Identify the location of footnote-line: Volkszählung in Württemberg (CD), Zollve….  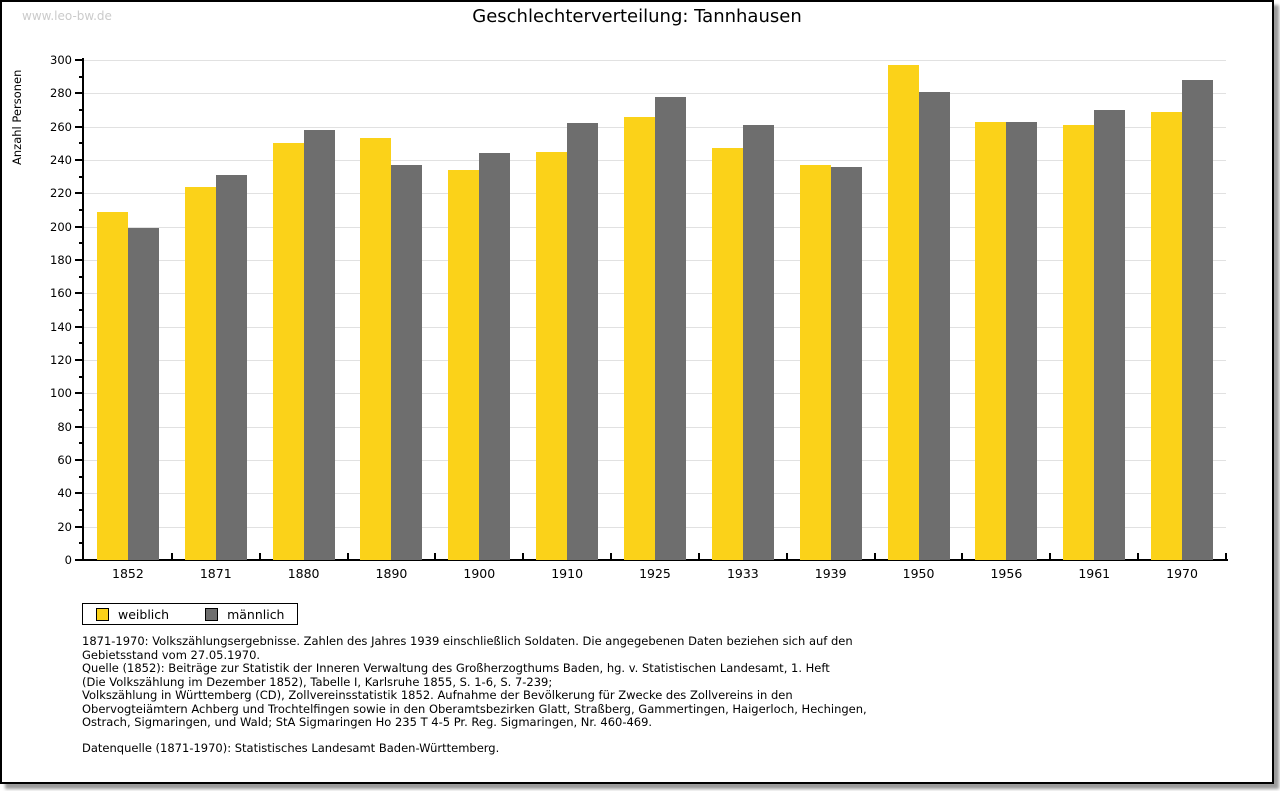
(437, 695).